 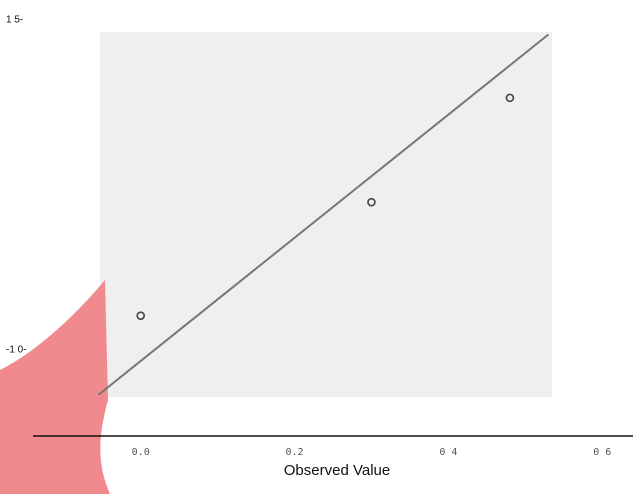 I want to click on x-tick-label: 0.0, so click(x=141, y=452).